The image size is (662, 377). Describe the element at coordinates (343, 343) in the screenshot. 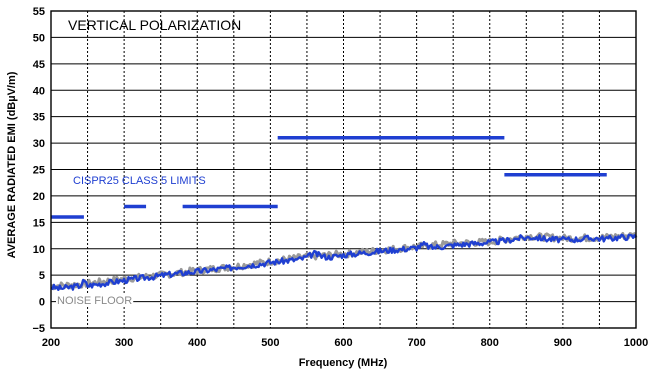

I see `x-tick-label: 600` at that location.